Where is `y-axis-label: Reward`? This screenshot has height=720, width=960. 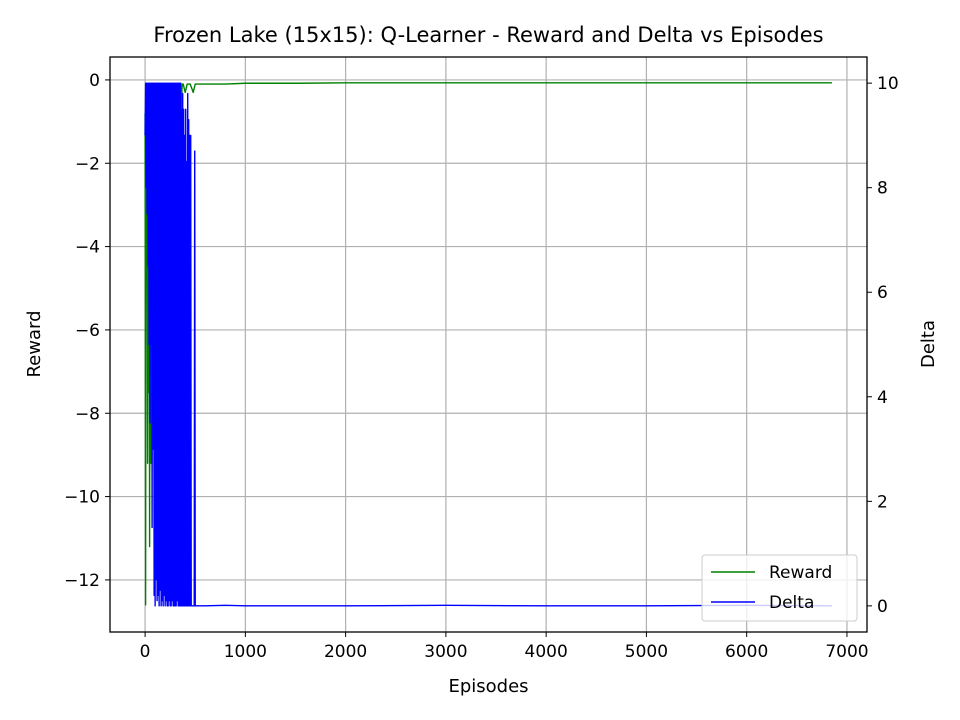 y-axis-label: Reward is located at coordinates (34, 343).